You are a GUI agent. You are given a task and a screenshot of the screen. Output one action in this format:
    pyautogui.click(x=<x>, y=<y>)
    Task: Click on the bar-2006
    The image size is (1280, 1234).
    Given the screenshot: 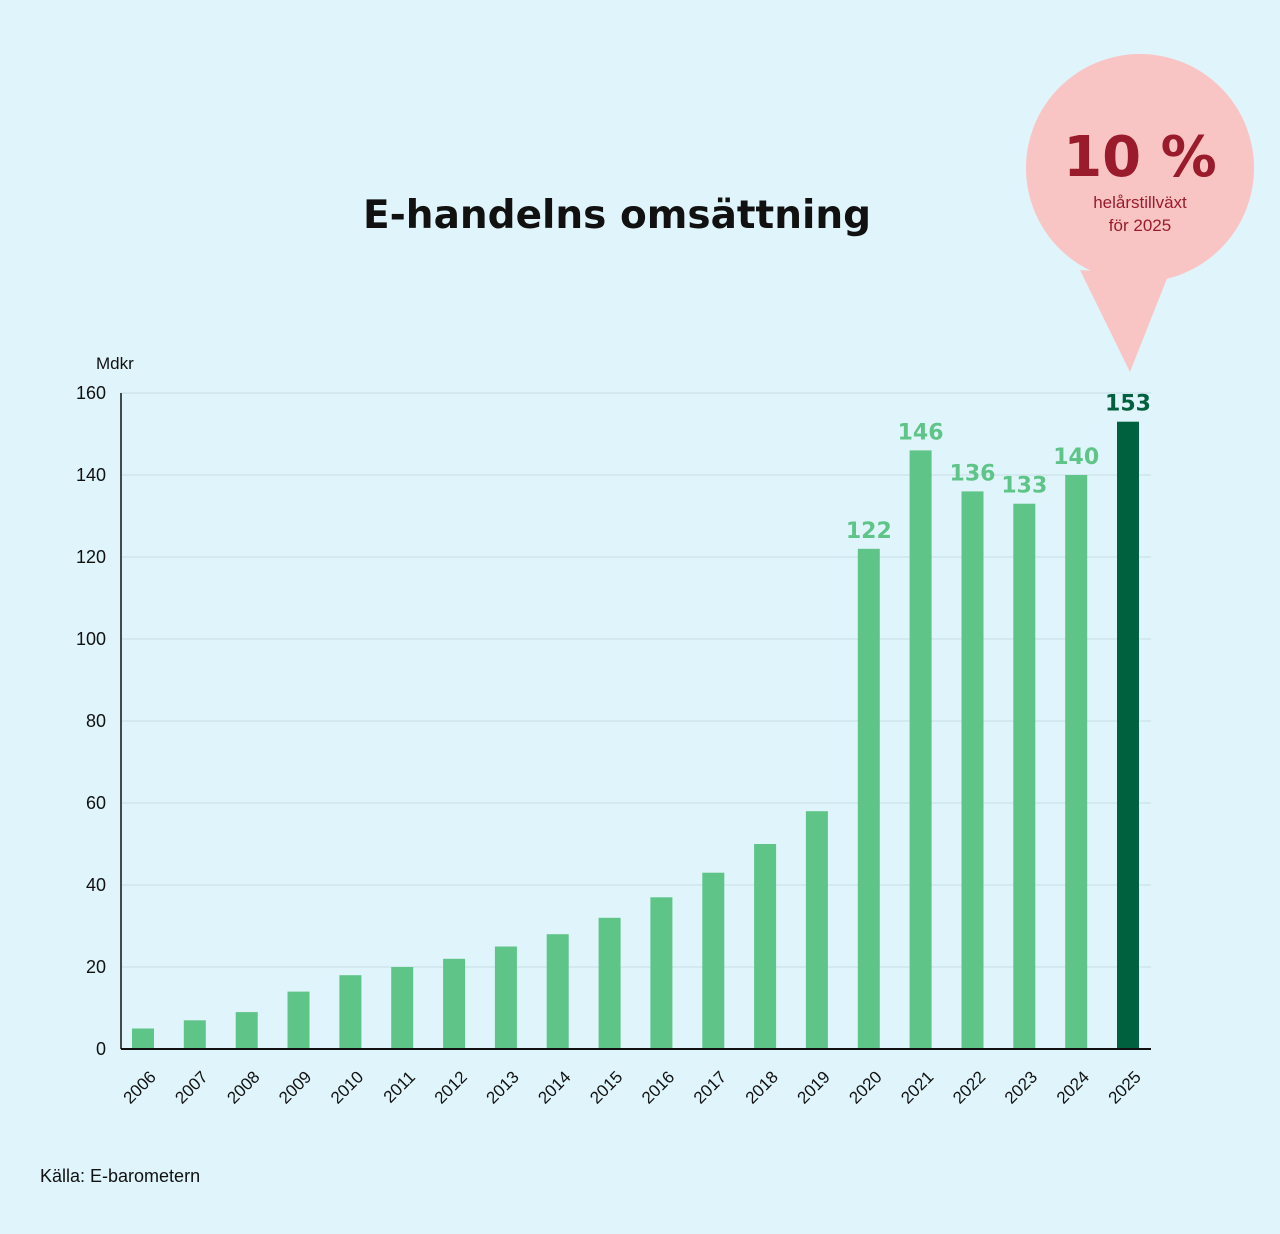 What is the action you would take?
    pyautogui.click(x=143, y=1038)
    